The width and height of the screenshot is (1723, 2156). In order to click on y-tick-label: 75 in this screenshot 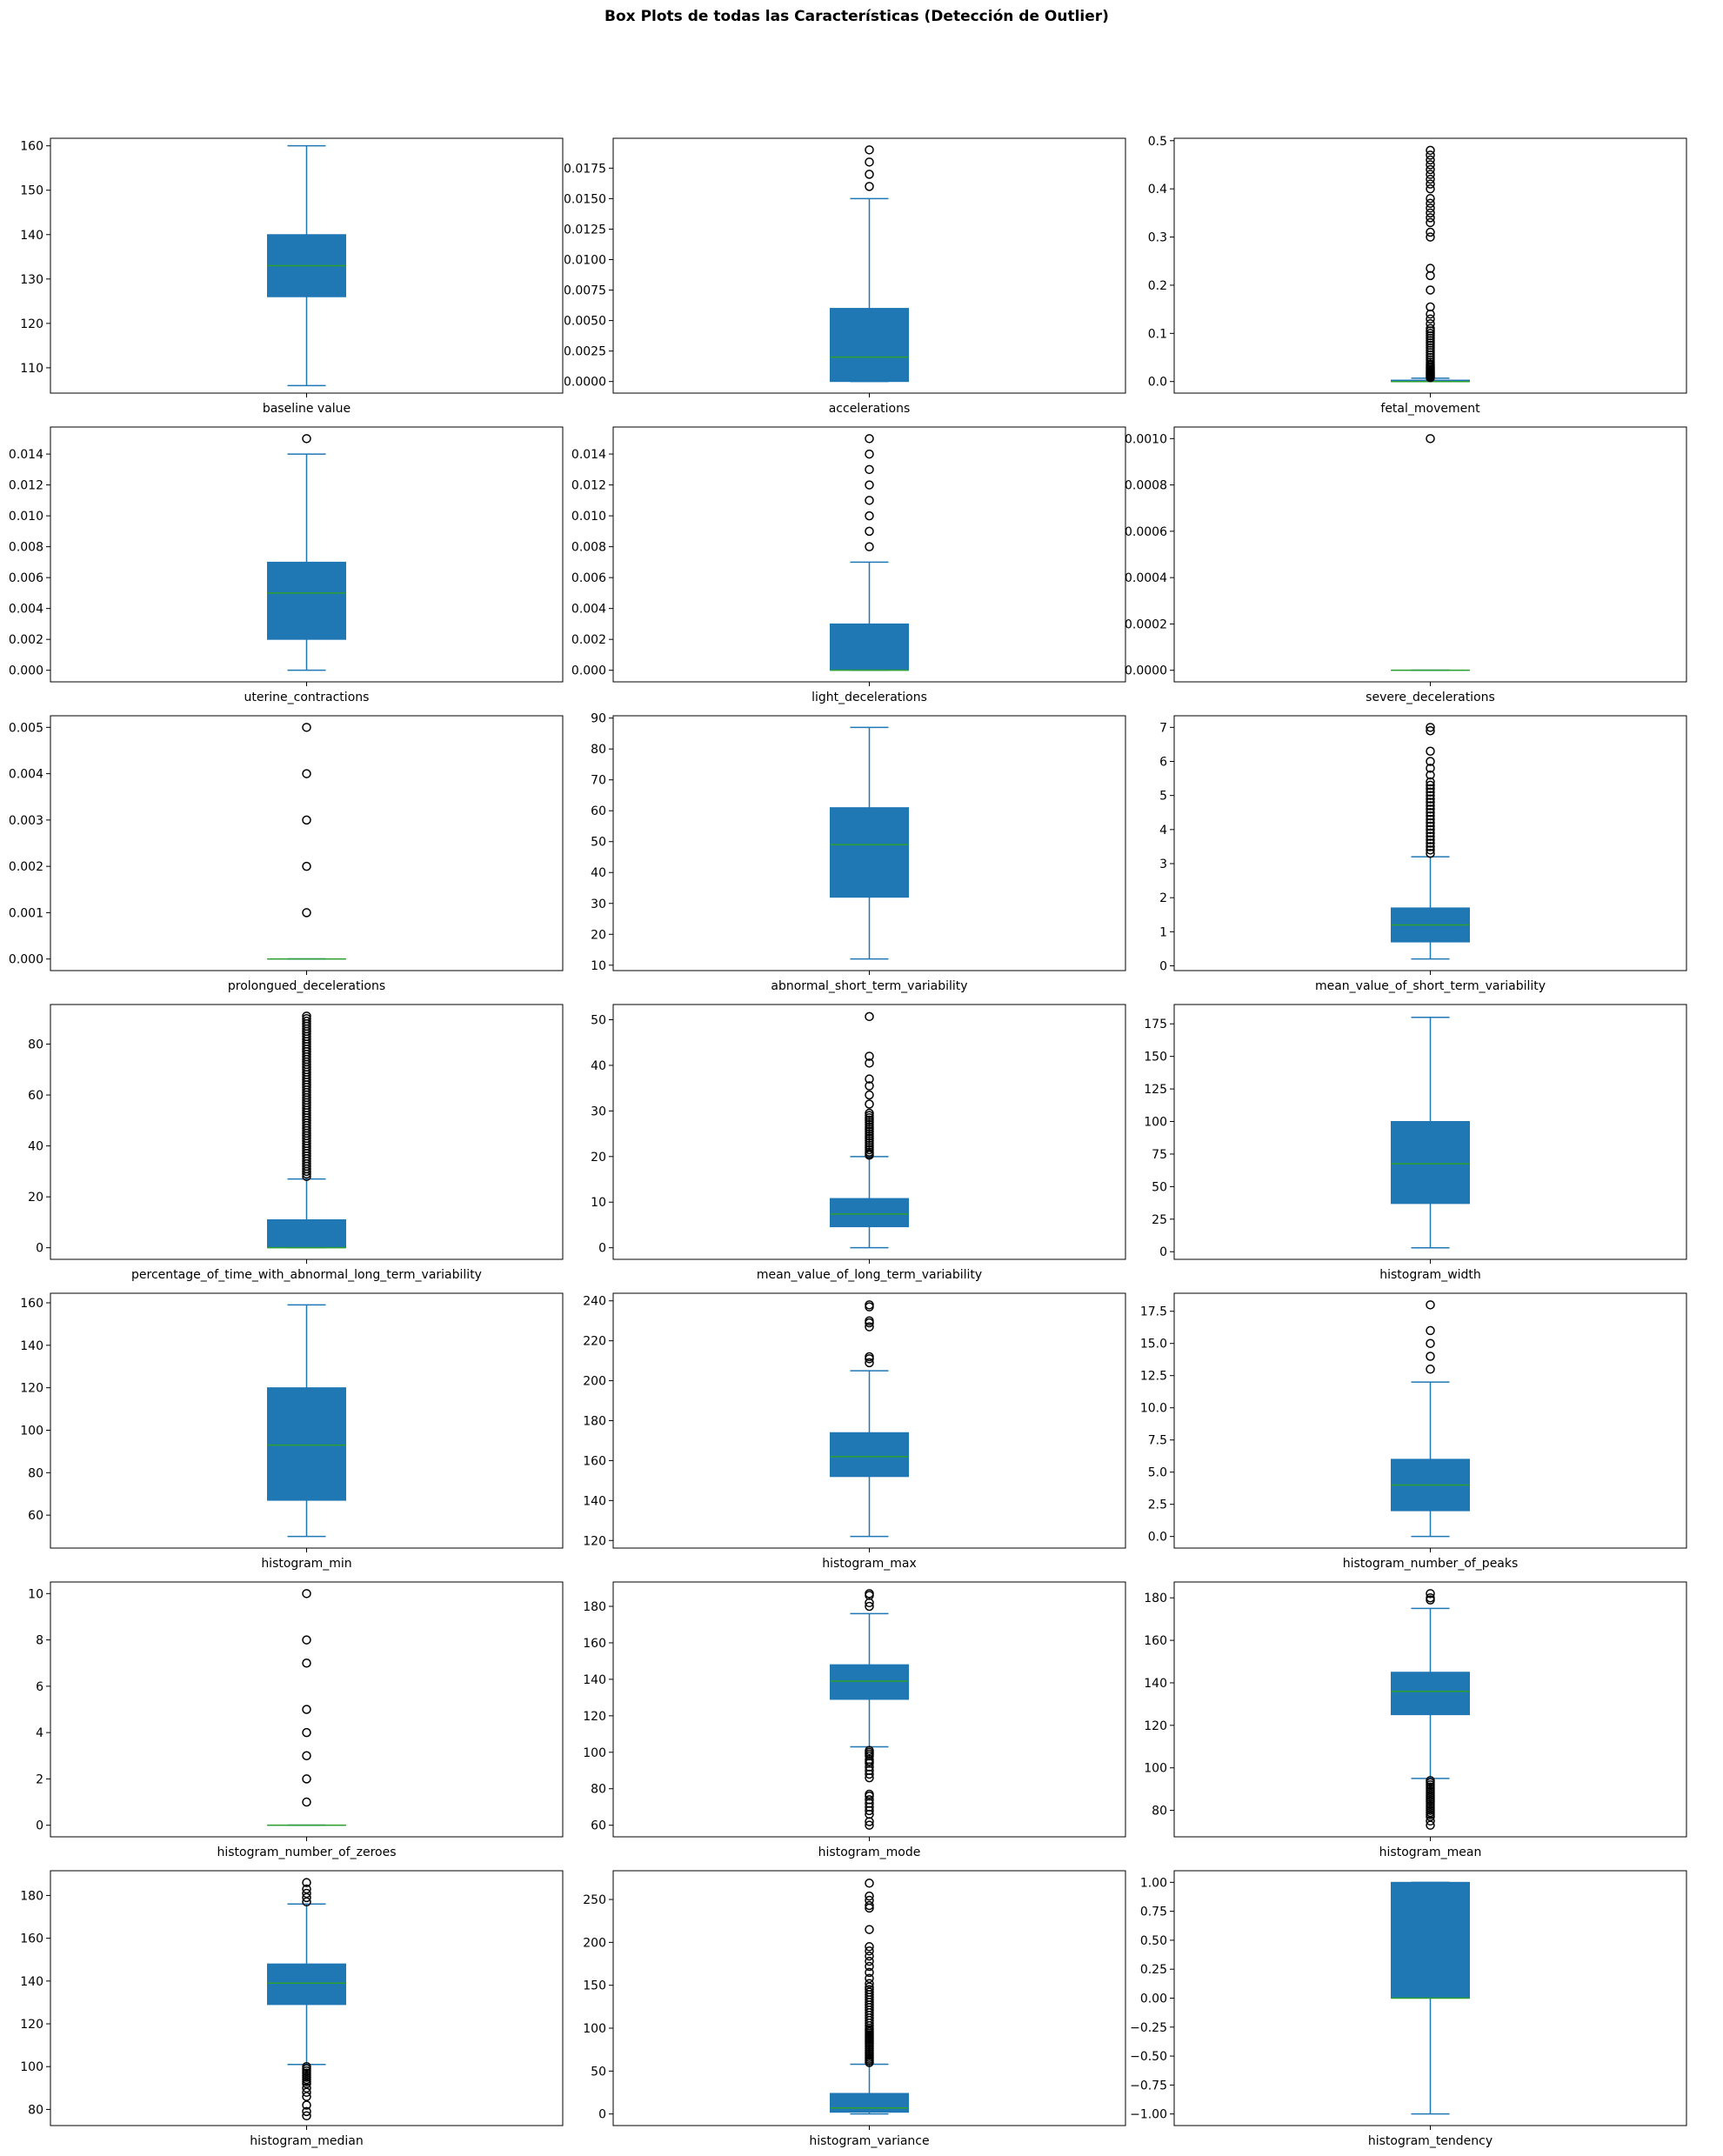, I will do `click(1159, 1155)`.